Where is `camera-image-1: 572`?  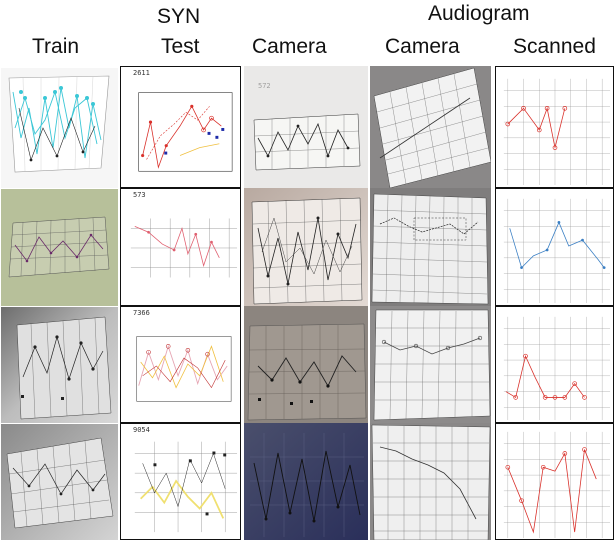
camera-image-1: 572 is located at coordinates (306, 127).